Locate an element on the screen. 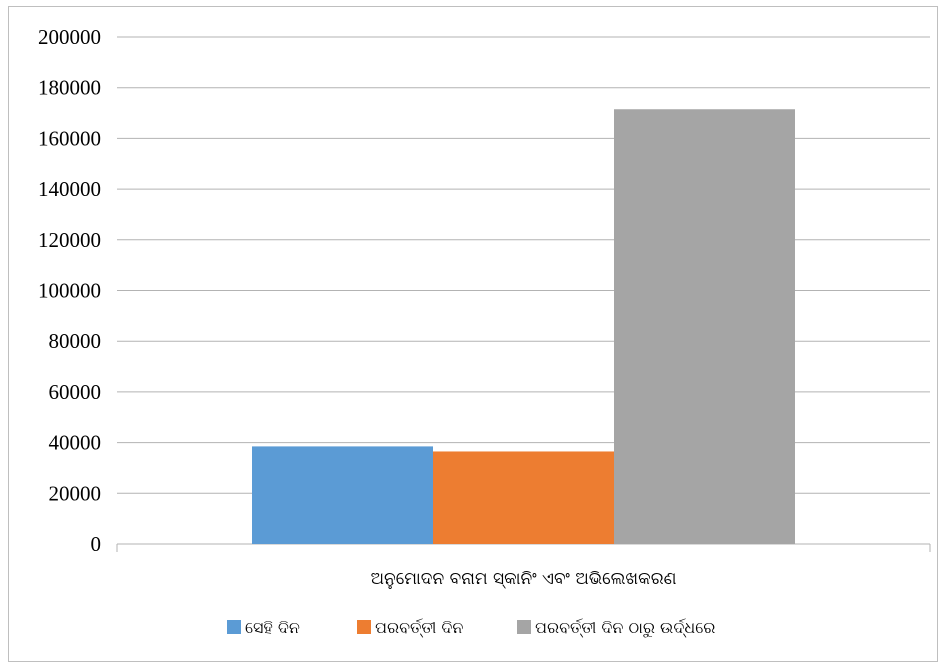 The width and height of the screenshot is (942, 666). y-tick-label: 200000 is located at coordinates (69, 37).